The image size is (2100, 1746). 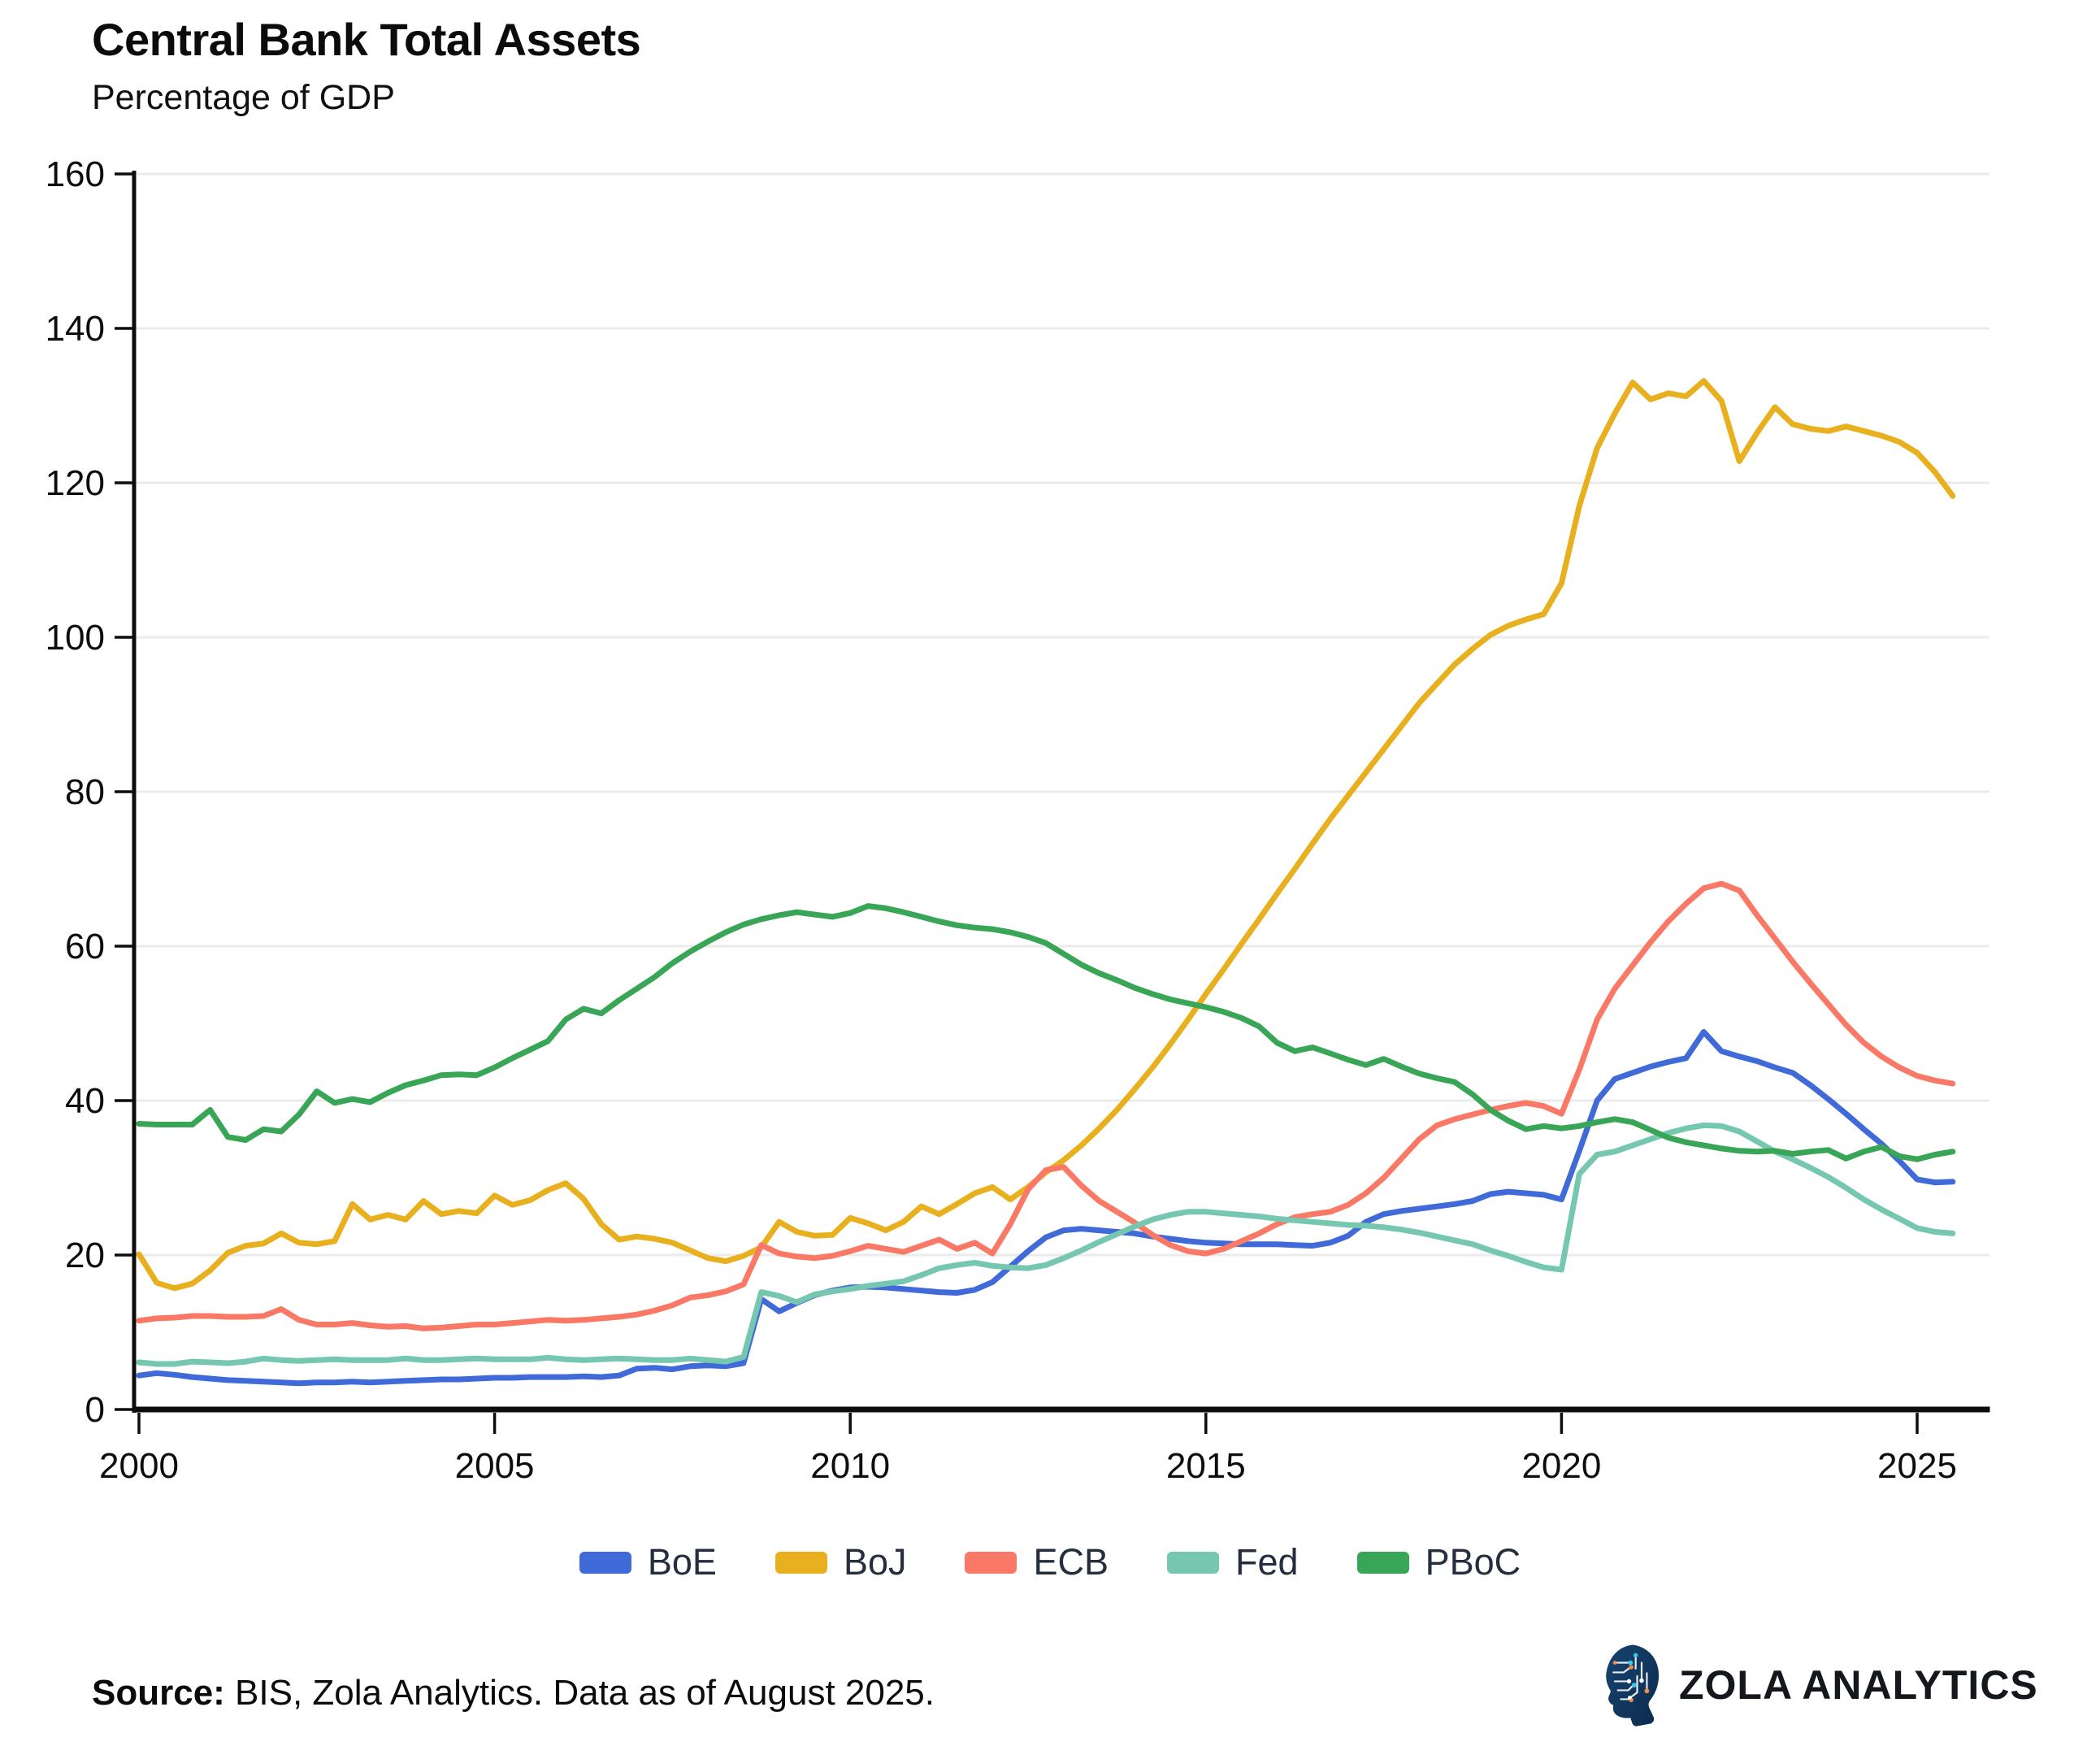 What do you see at coordinates (1473, 1562) in the screenshot?
I see `legend-label-pboc: PBoC` at bounding box center [1473, 1562].